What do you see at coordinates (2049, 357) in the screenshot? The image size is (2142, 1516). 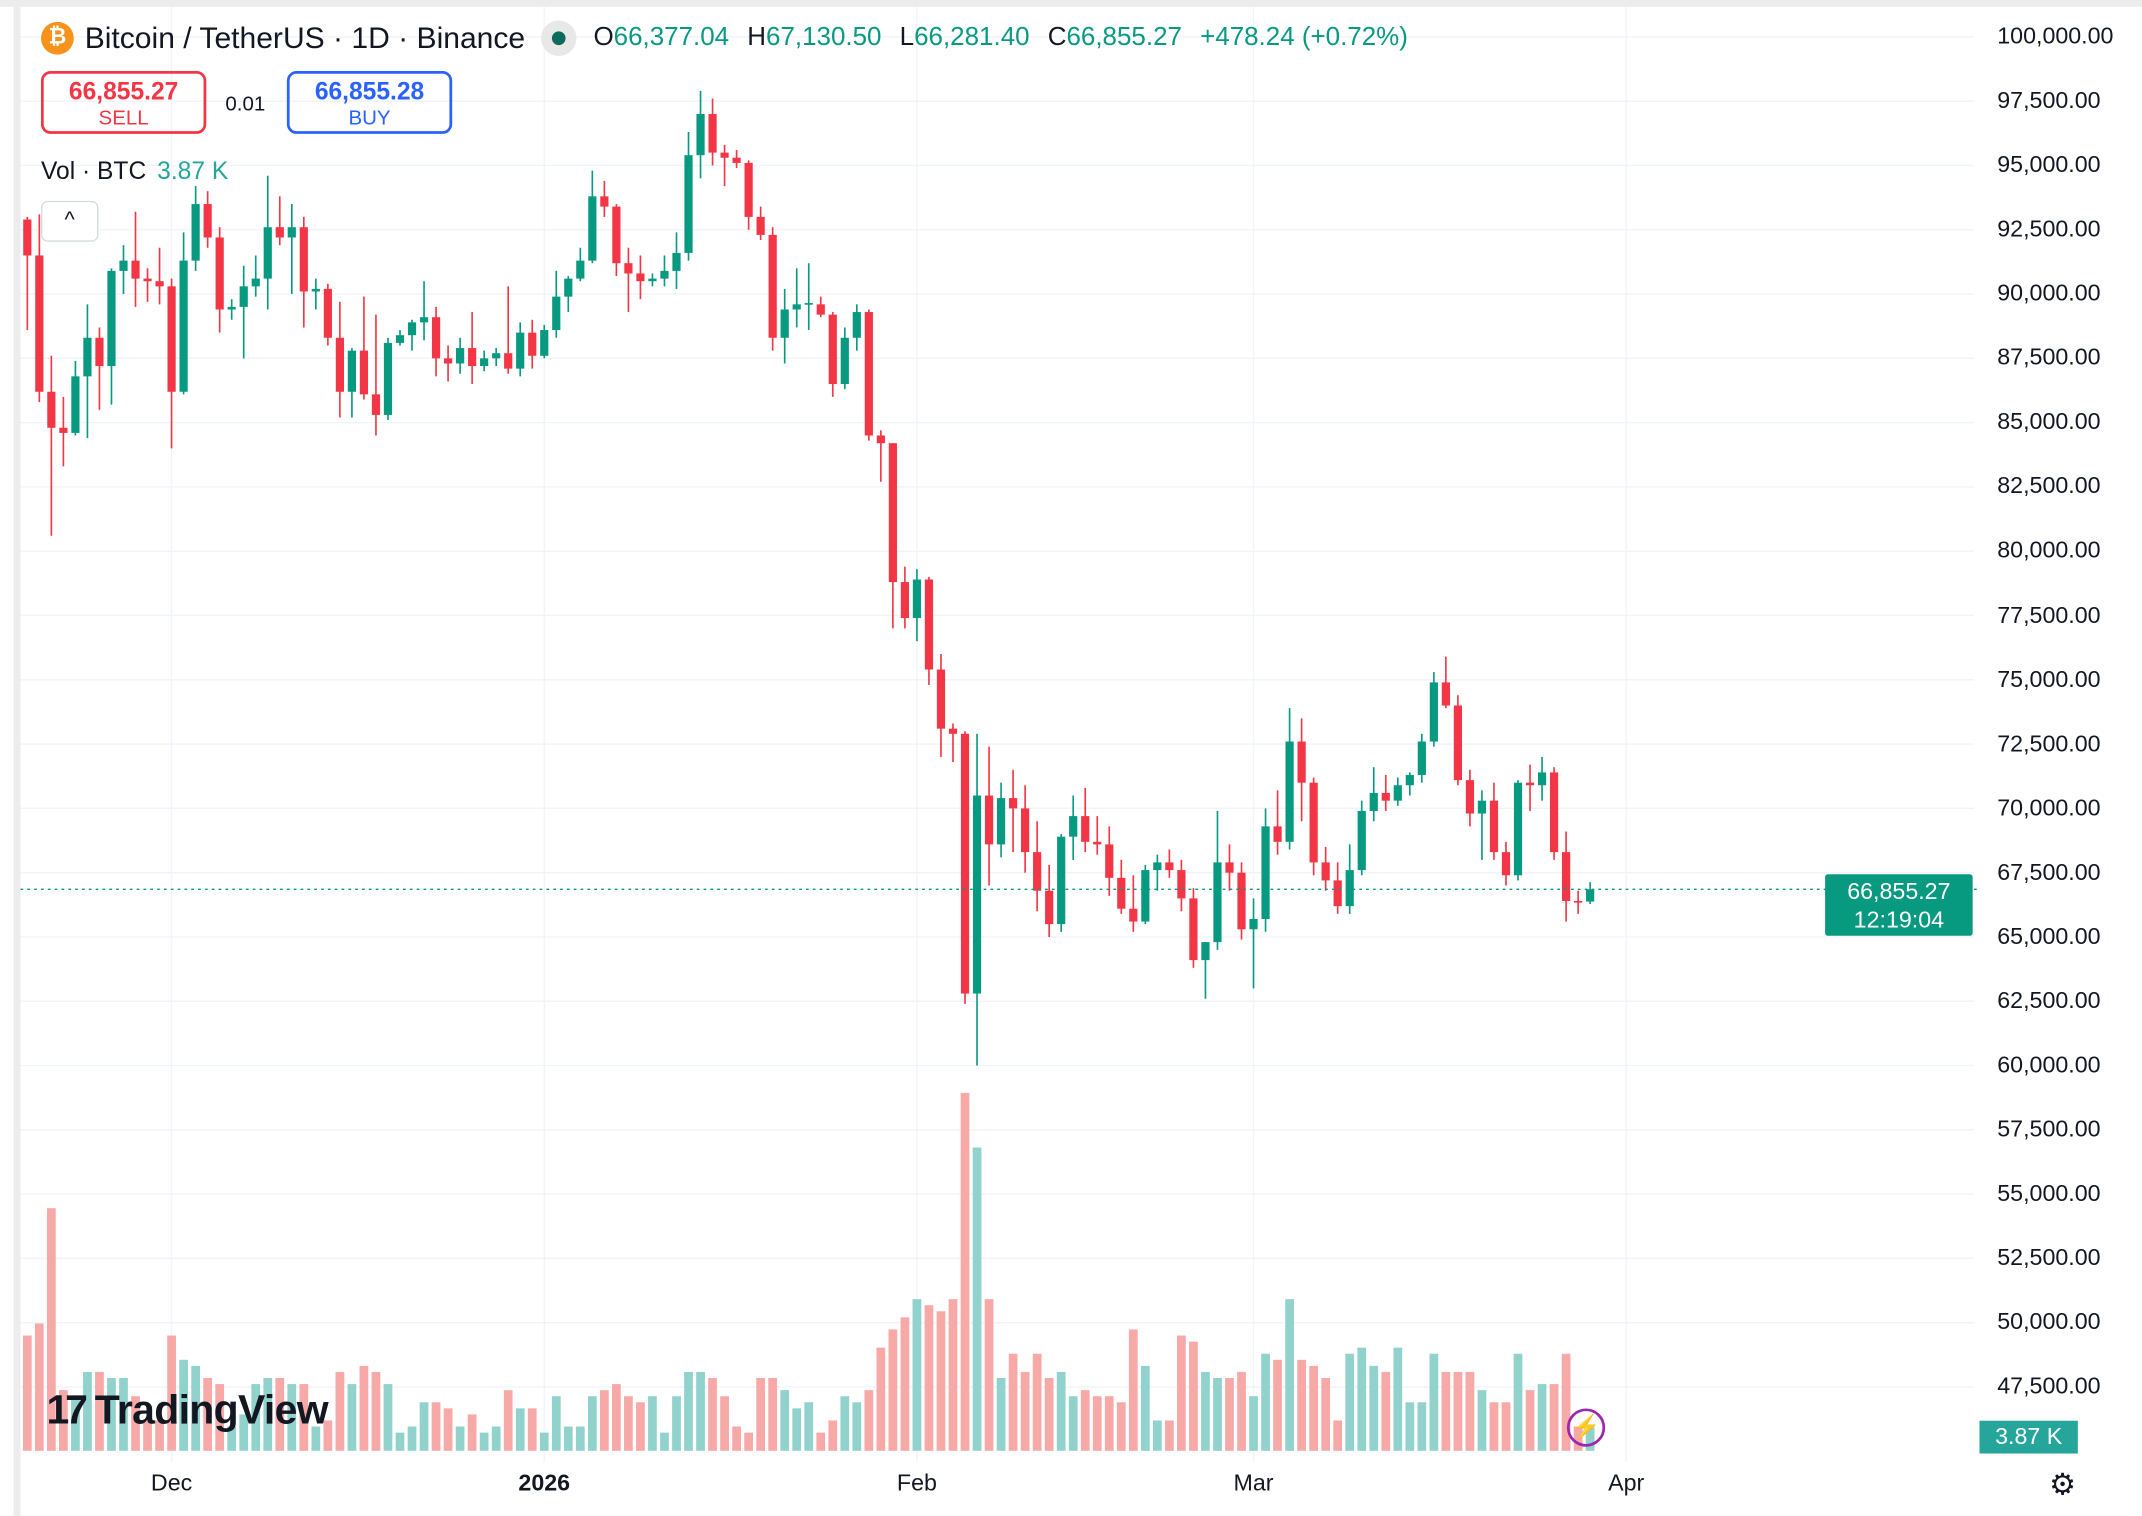 I see `price-axis-label: 87,500.00` at bounding box center [2049, 357].